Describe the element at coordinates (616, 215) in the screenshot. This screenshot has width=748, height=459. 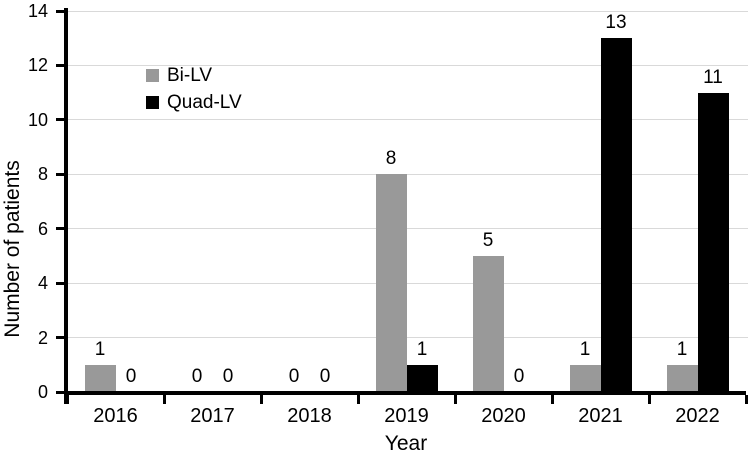
I see `bar-quad-lv-2021` at that location.